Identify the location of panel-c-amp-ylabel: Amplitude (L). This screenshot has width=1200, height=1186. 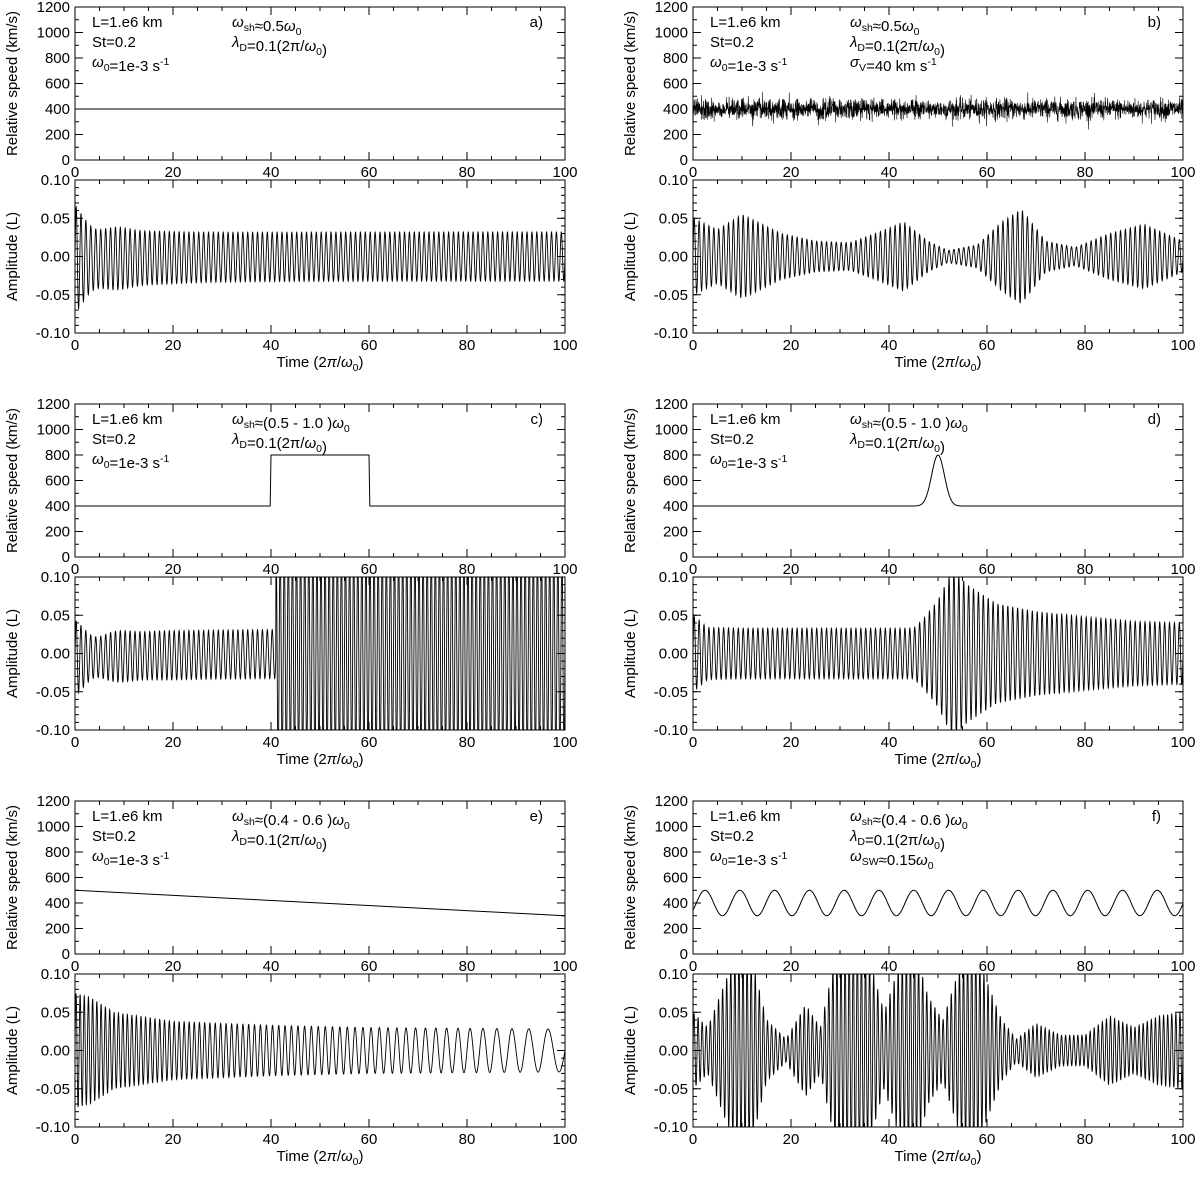
(12, 653).